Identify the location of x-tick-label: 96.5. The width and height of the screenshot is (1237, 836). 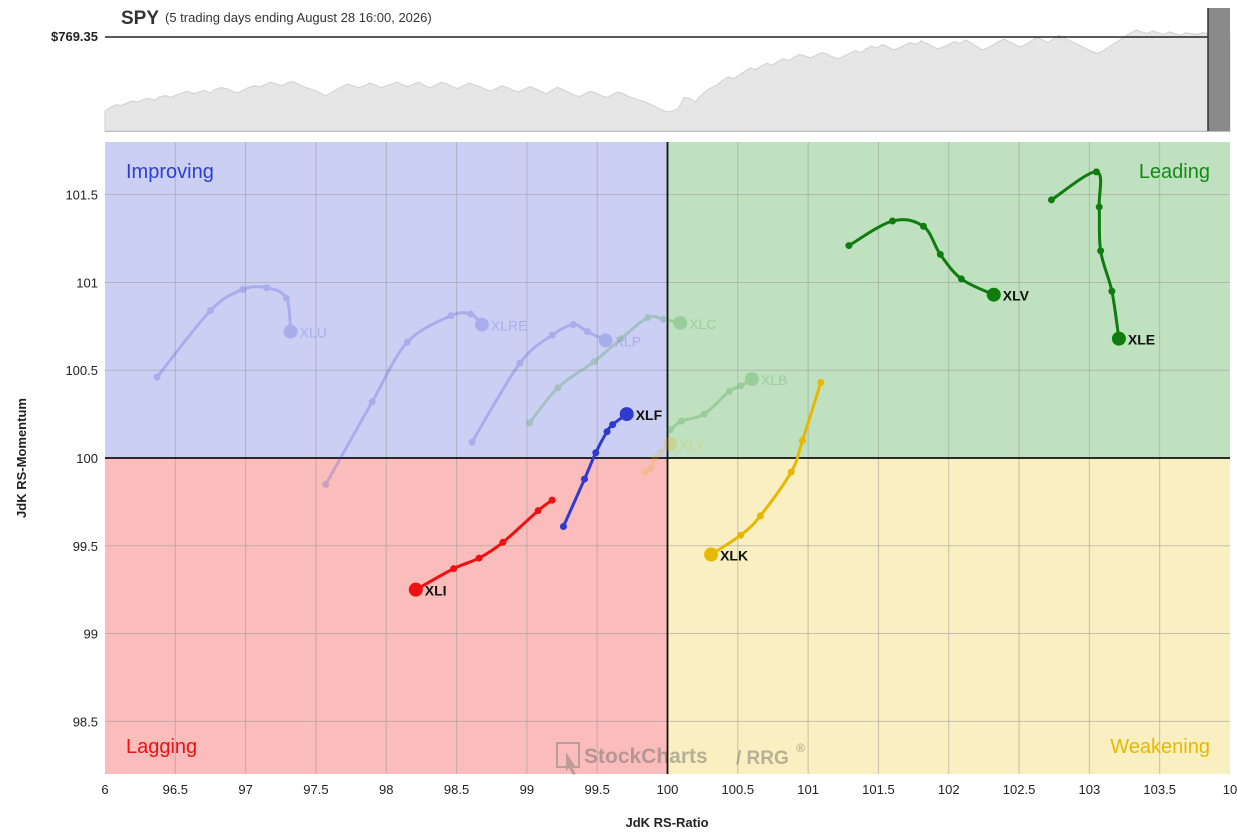
(175, 789).